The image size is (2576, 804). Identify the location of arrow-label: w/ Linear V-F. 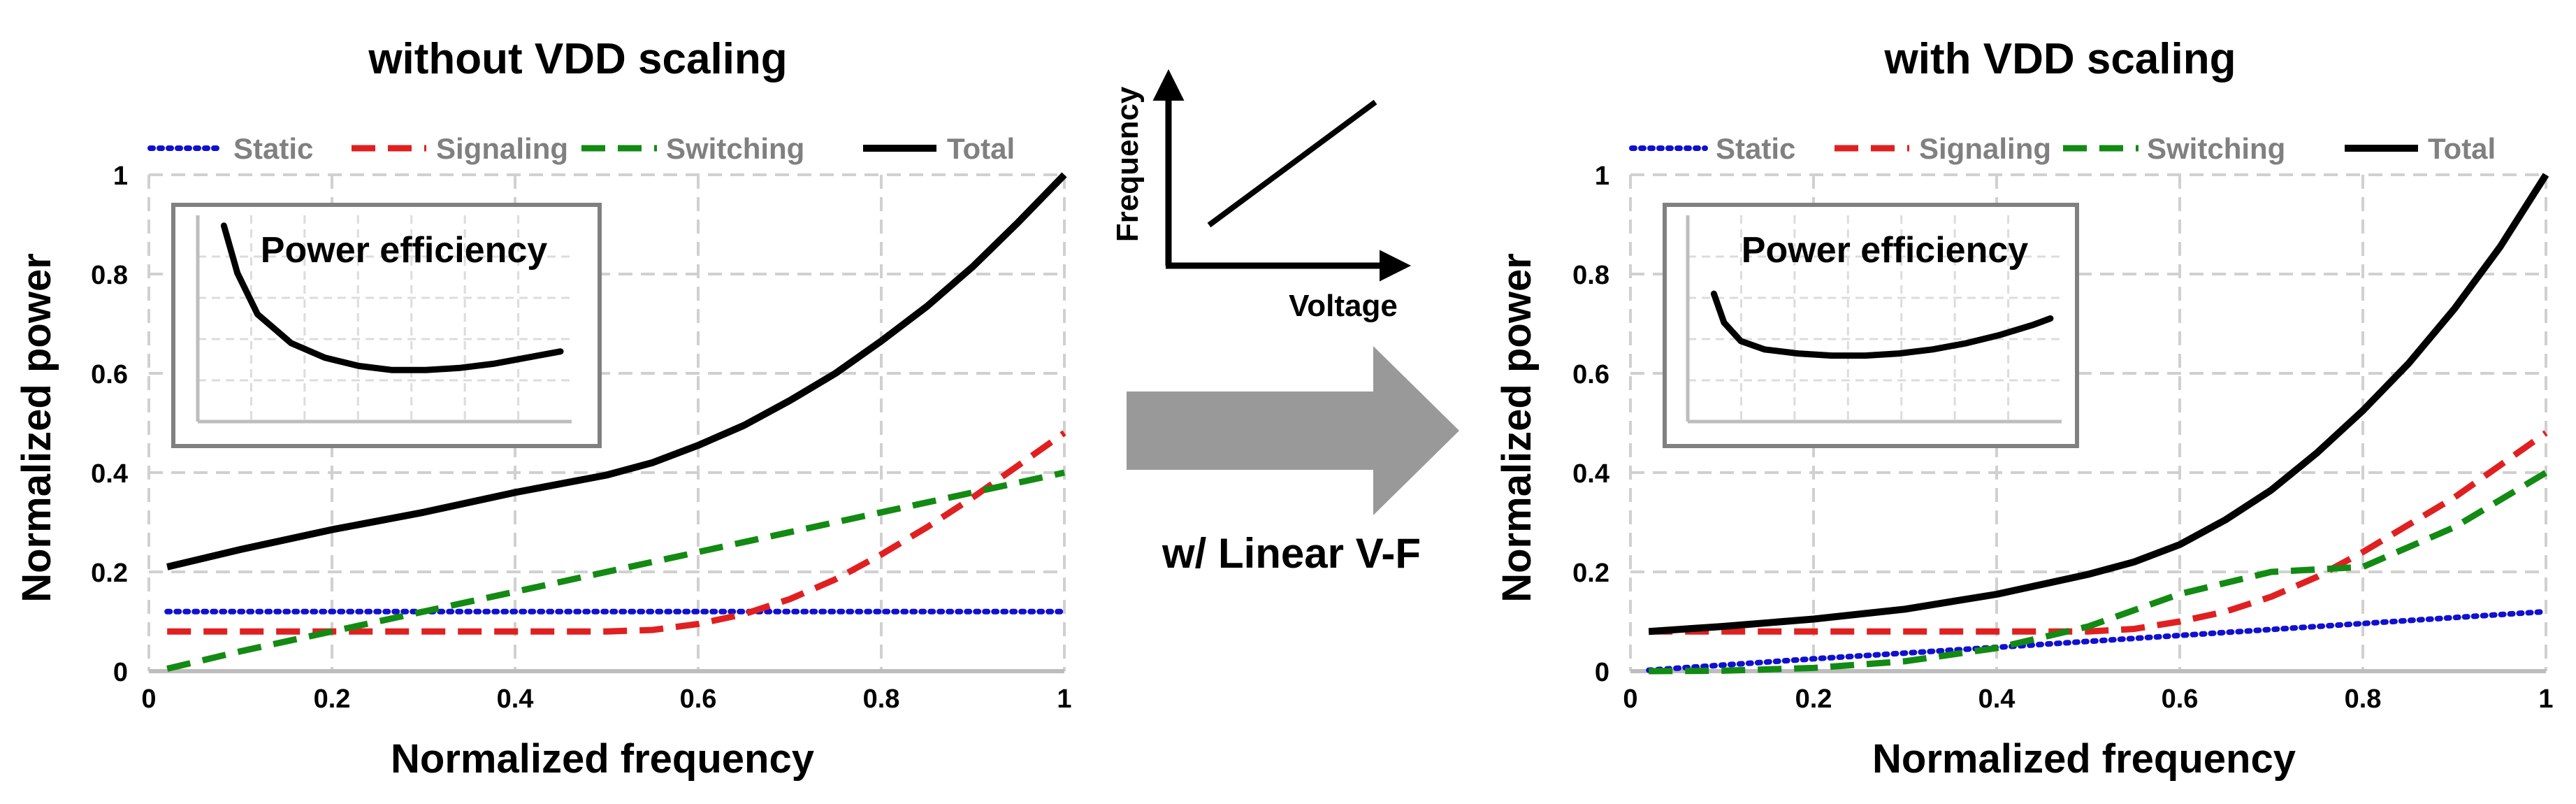
(1291, 554).